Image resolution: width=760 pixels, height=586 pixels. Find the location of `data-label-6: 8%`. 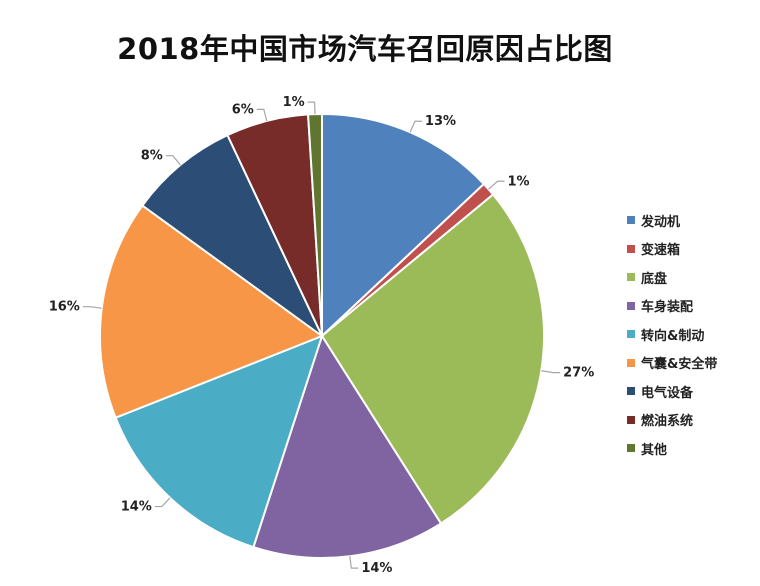

data-label-6: 8% is located at coordinates (152, 156).